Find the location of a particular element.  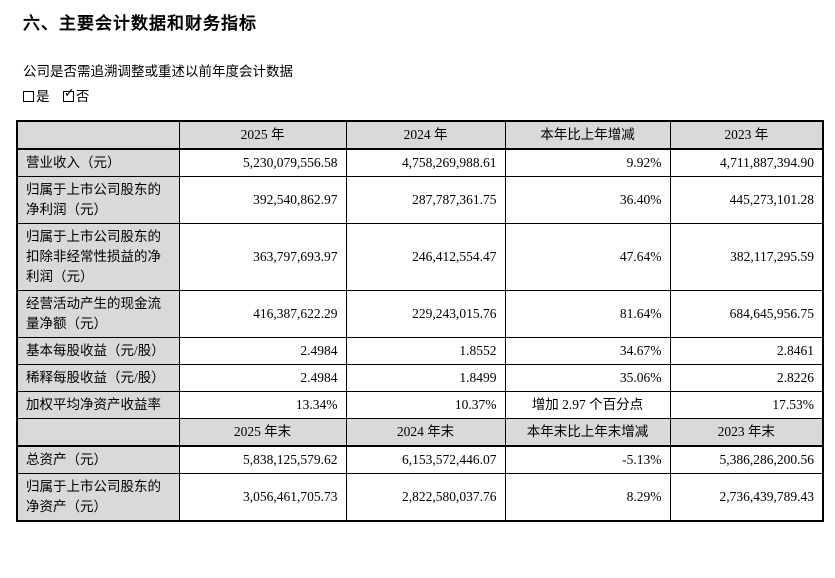

checkbox-no-label: 否 is located at coordinates (82, 96).